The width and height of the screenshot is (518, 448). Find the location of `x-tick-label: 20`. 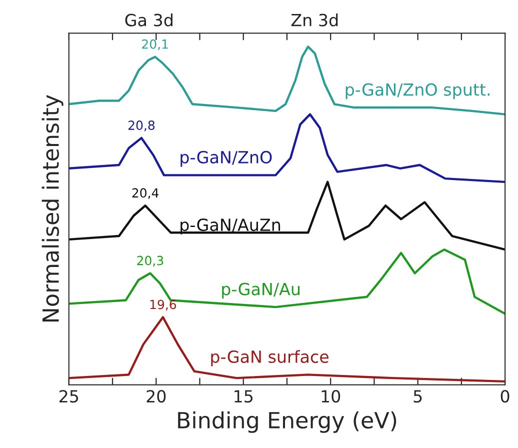

x-tick-label: 20 is located at coordinates (156, 396).